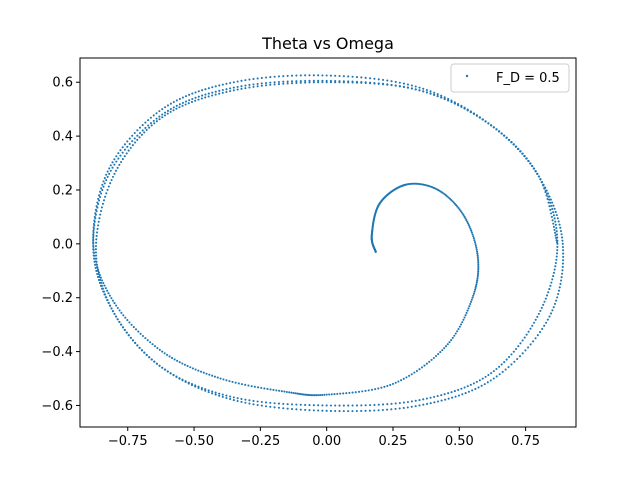  What do you see at coordinates (326, 441) in the screenshot?
I see `x-tick-label: 0.00` at bounding box center [326, 441].